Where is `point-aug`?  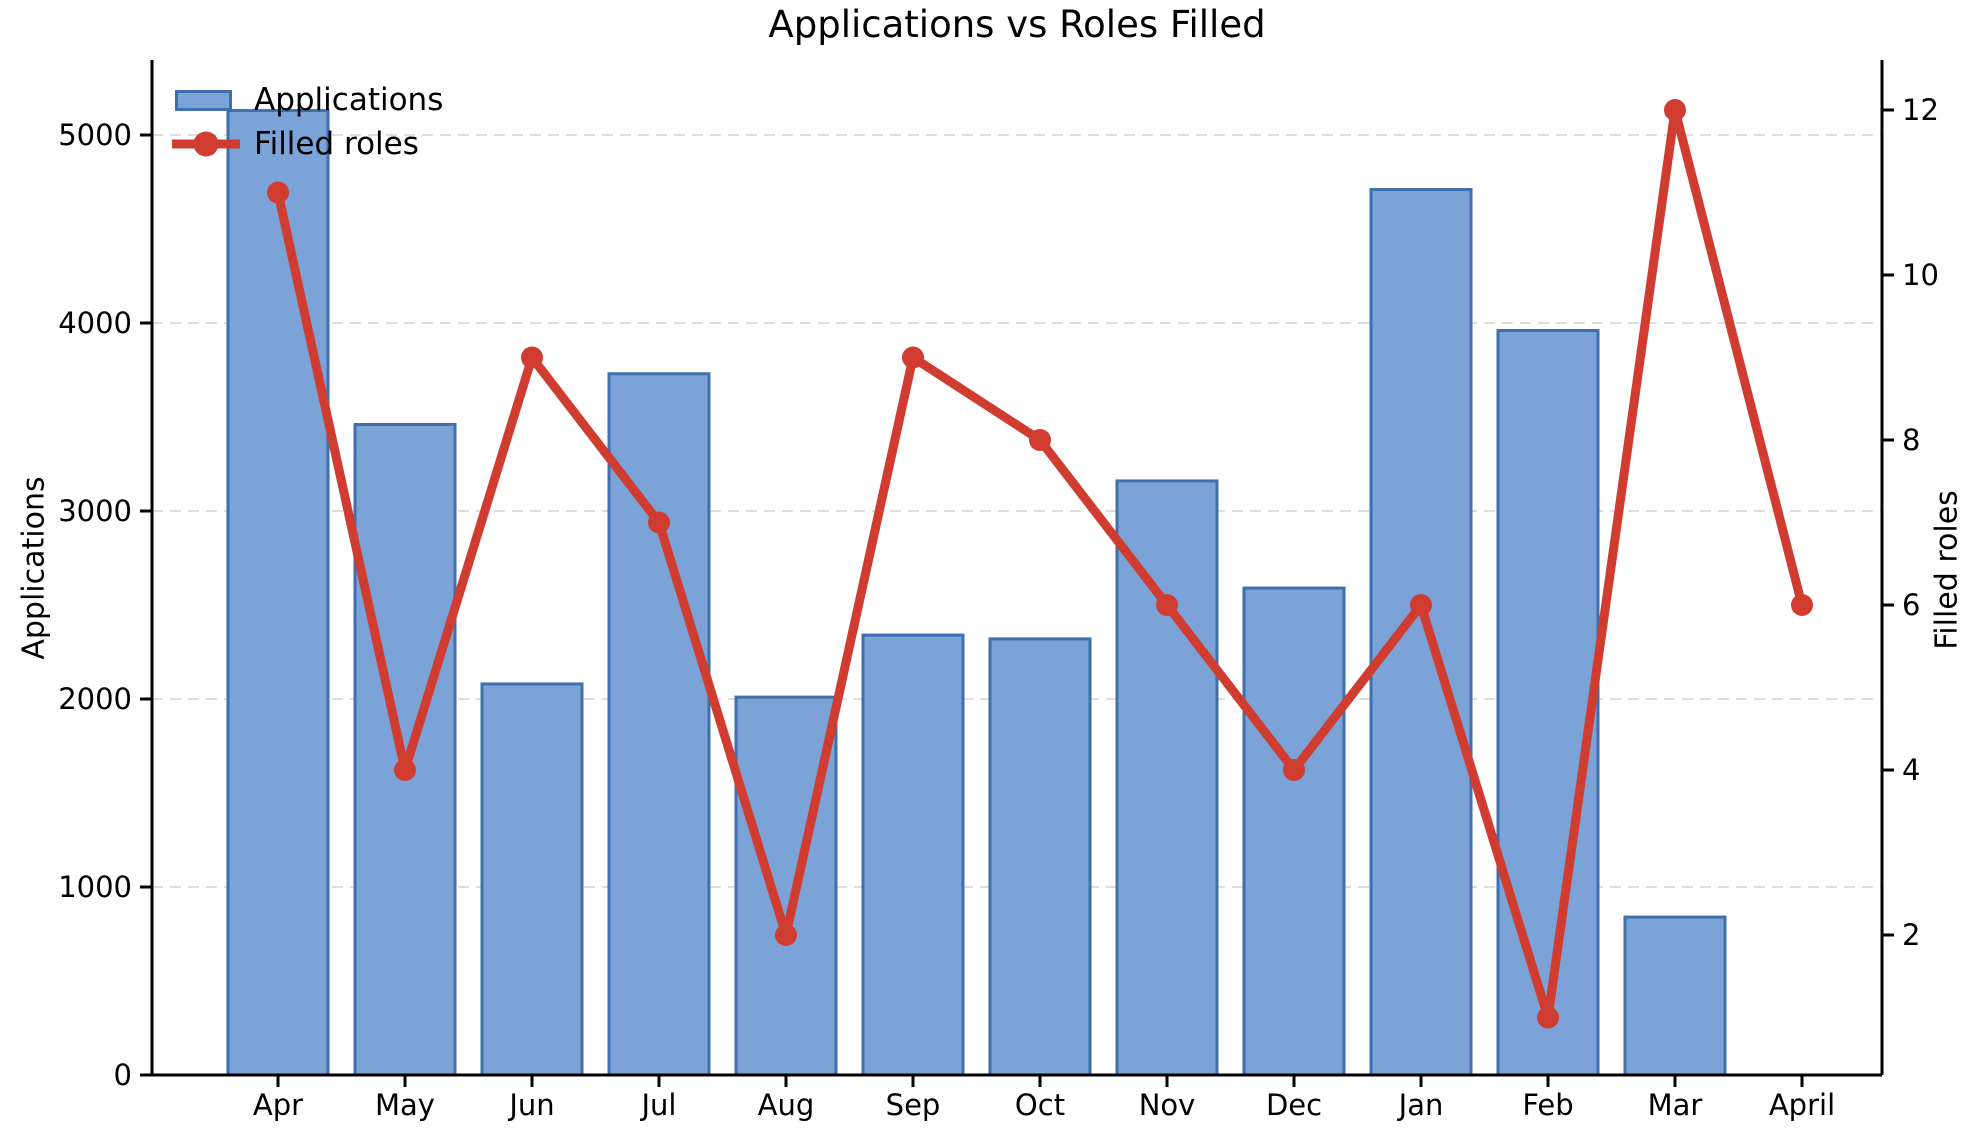 point-aug is located at coordinates (786, 935).